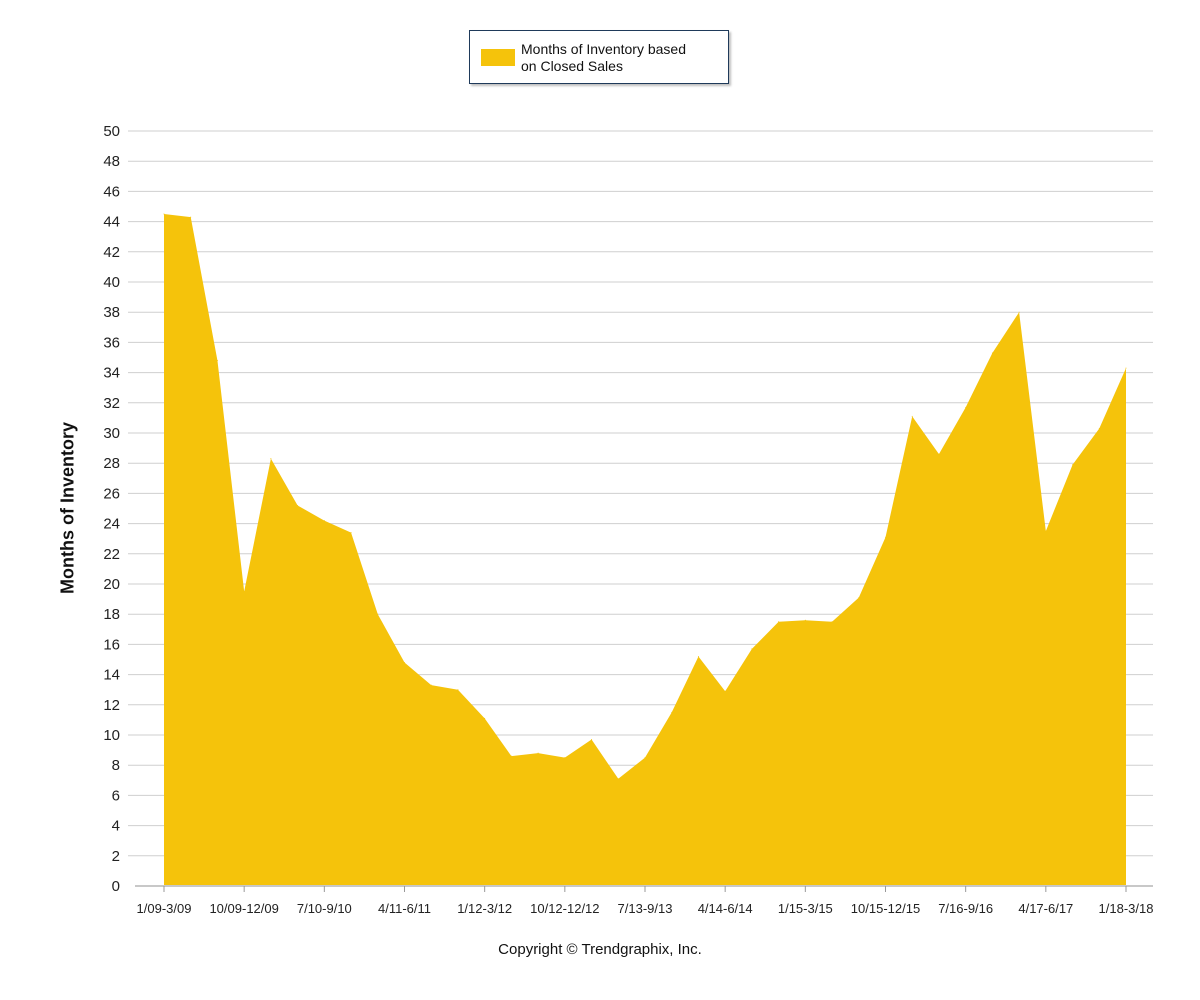 This screenshot has height=1000, width=1200. I want to click on y-tick-label: 42, so click(111, 252).